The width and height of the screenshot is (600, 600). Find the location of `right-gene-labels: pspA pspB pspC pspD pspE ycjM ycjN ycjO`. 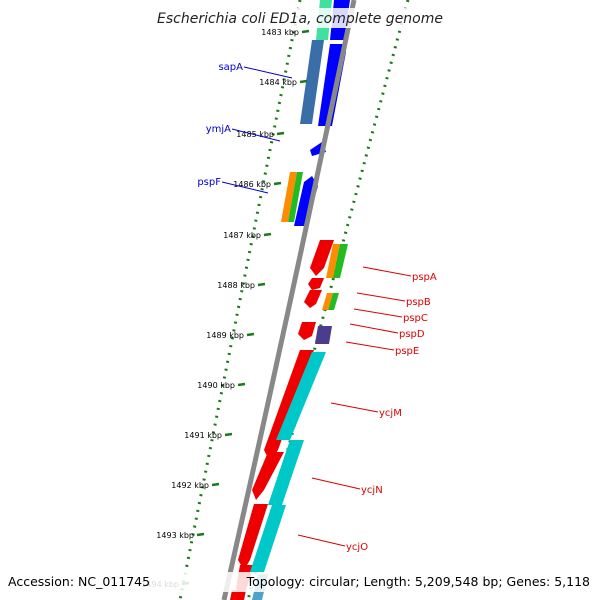

right-gene-labels: pspA pspB pspC pspD pspE ycjM ycjN ycjO is located at coordinates (367, 409).